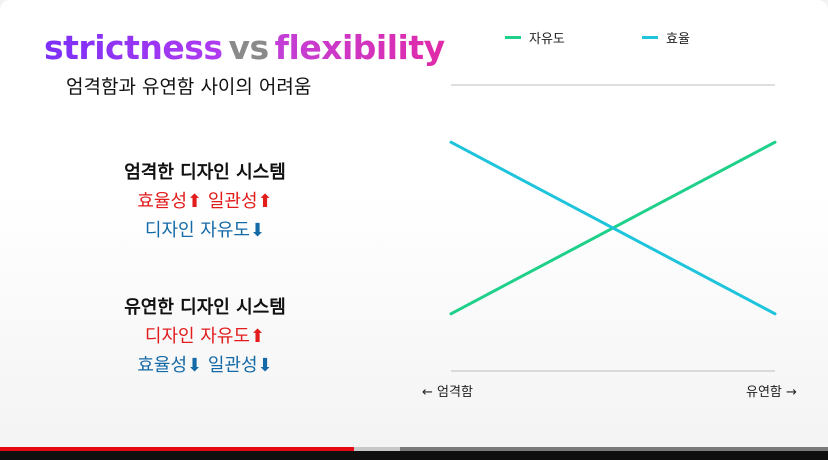 This screenshot has width=828, height=460. What do you see at coordinates (205, 365) in the screenshot?
I see `flex-system-losses: 효율성⬇ 일관성⬇` at bounding box center [205, 365].